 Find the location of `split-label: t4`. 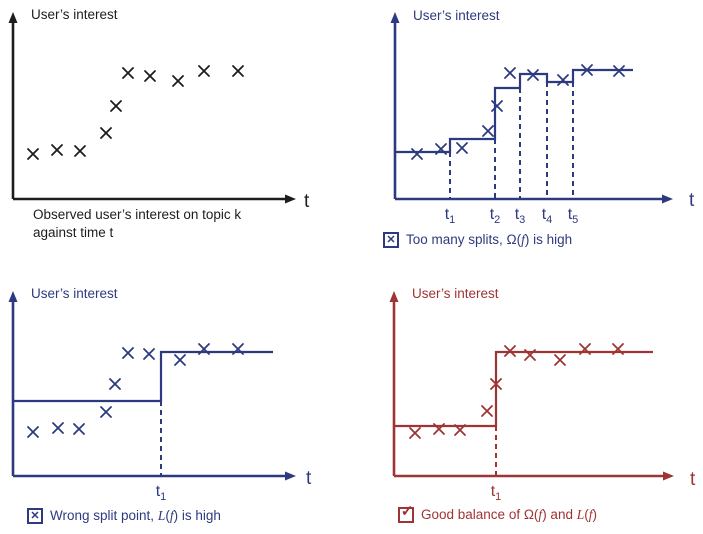

split-label: t4 is located at coordinates (547, 216).